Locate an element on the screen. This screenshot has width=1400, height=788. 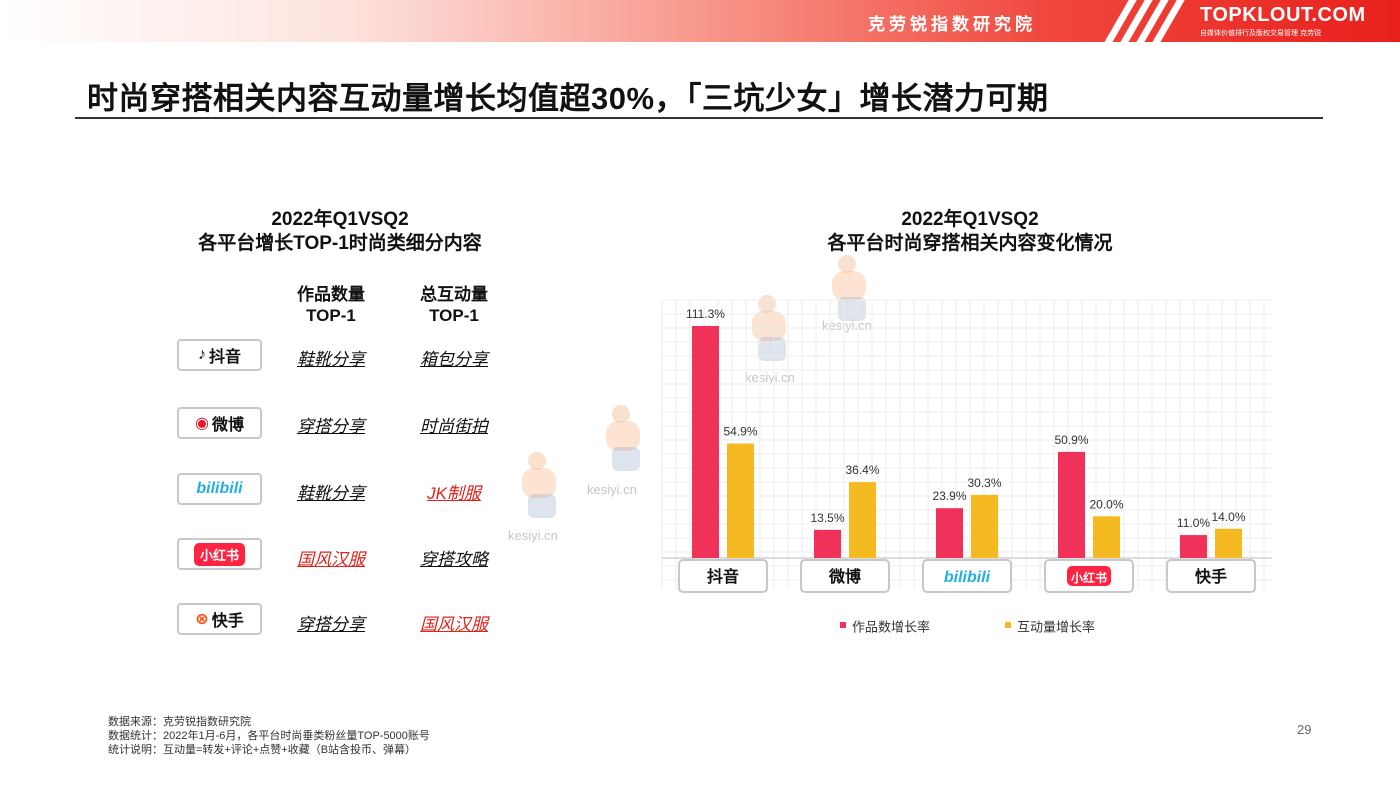
xiaohongshu-works-top1: 国风汉服 is located at coordinates (331, 559).